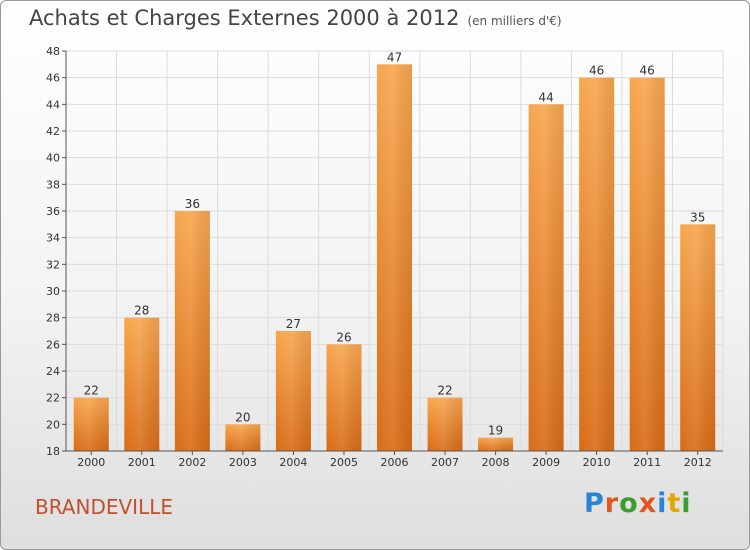  I want to click on y-tick-label: 20, so click(53, 424).